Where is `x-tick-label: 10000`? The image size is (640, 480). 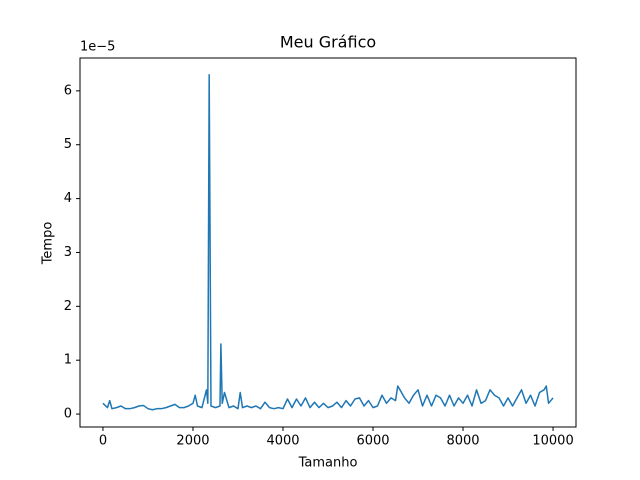 x-tick-label: 10000 is located at coordinates (552, 441).